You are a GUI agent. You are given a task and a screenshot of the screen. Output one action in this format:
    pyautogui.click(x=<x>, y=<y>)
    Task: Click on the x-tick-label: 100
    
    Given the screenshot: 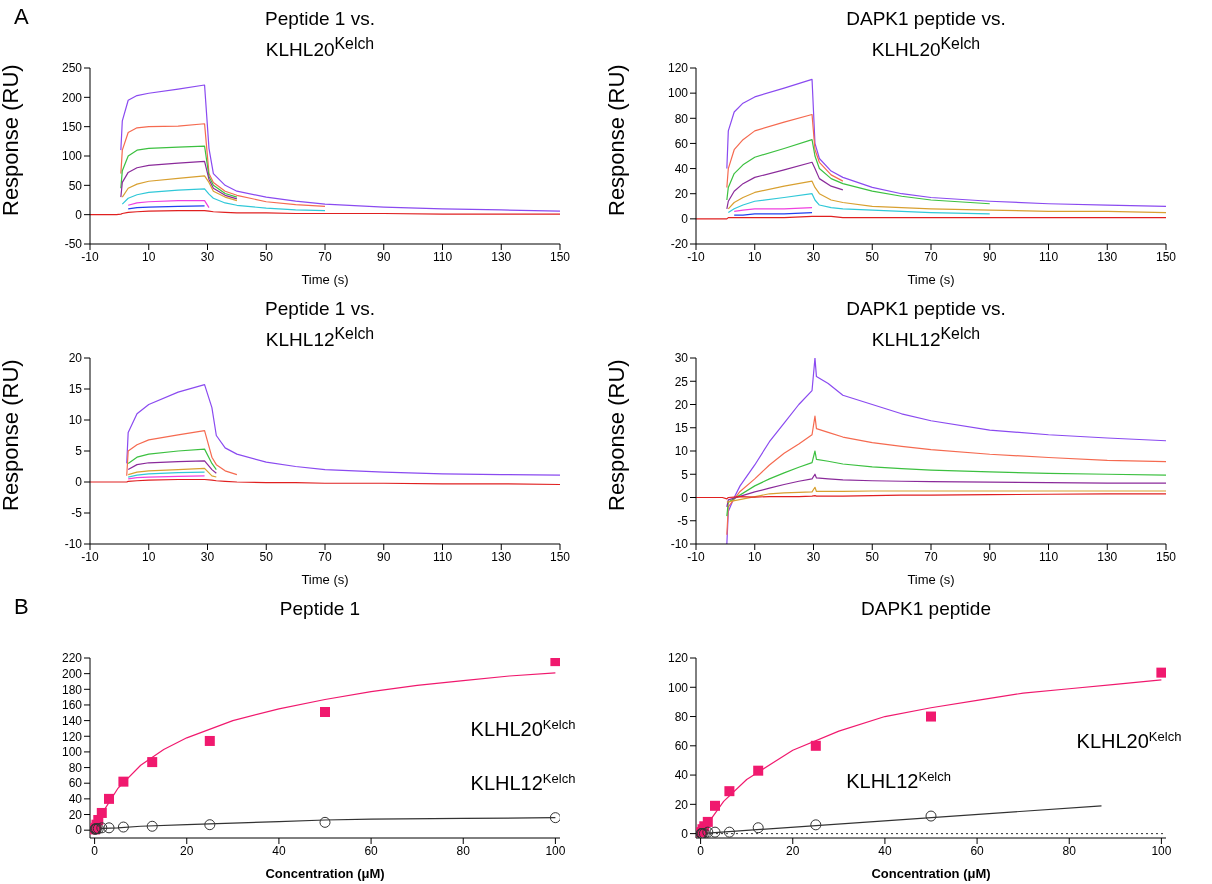 What is the action you would take?
    pyautogui.click(x=1161, y=850)
    